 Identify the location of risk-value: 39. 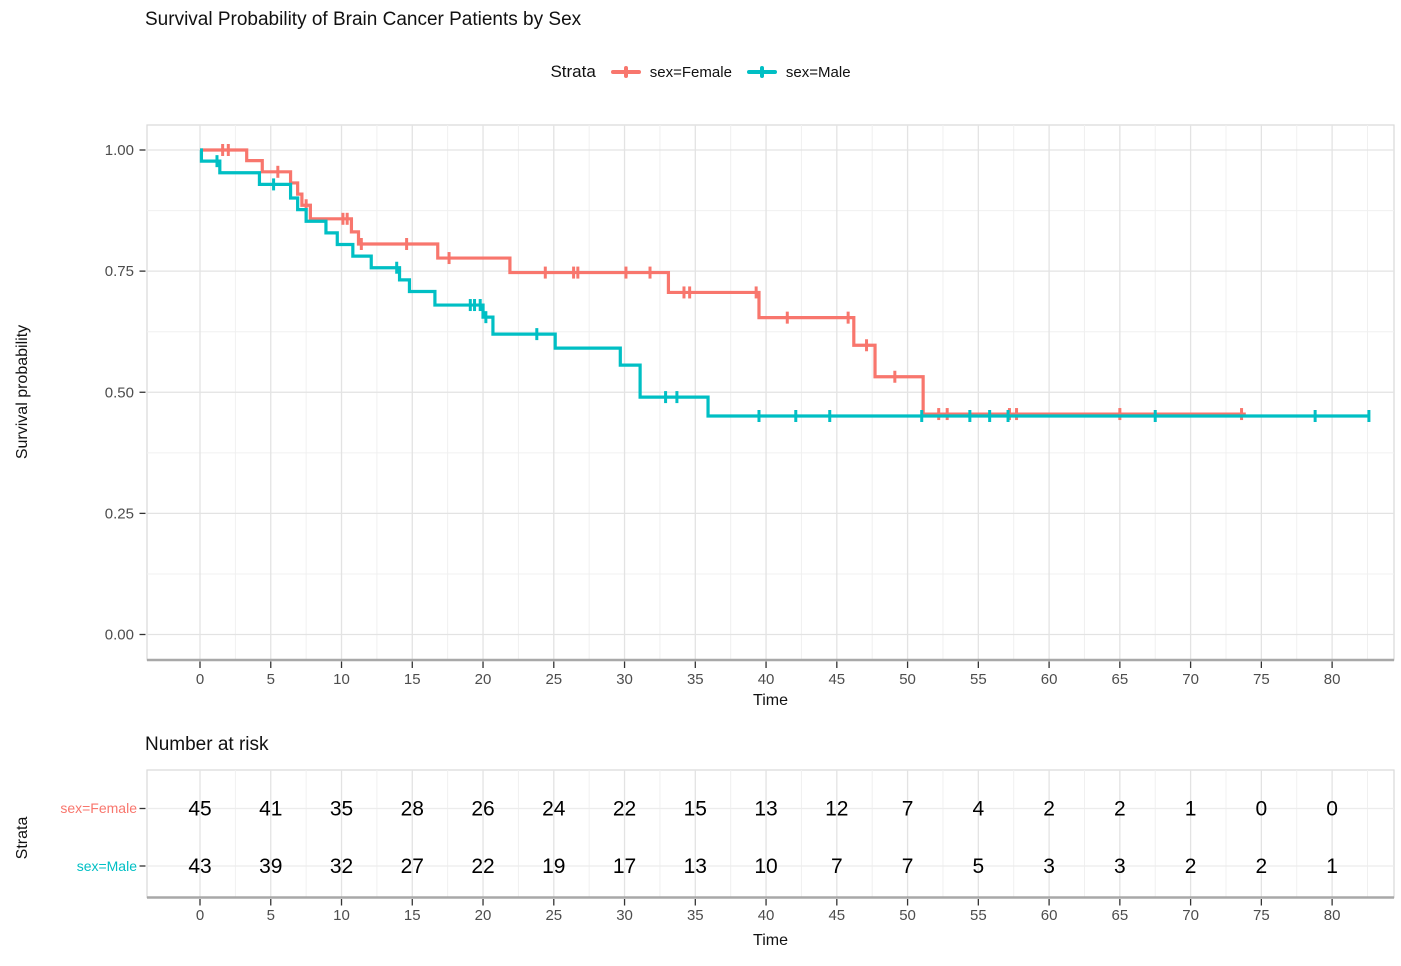
(270, 866).